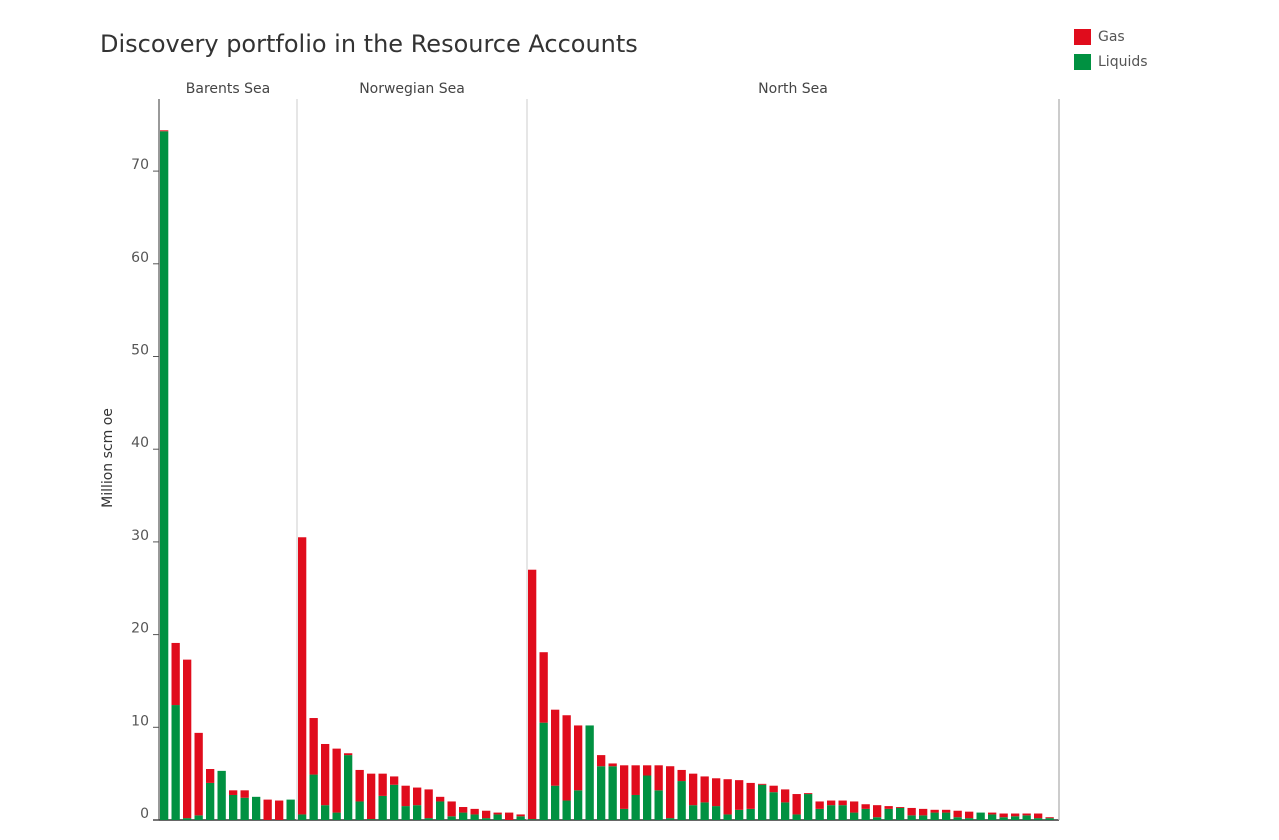 Image resolution: width=1279 pixels, height=840 pixels. I want to click on legend-item-liquids: Liquids, so click(1111, 61).